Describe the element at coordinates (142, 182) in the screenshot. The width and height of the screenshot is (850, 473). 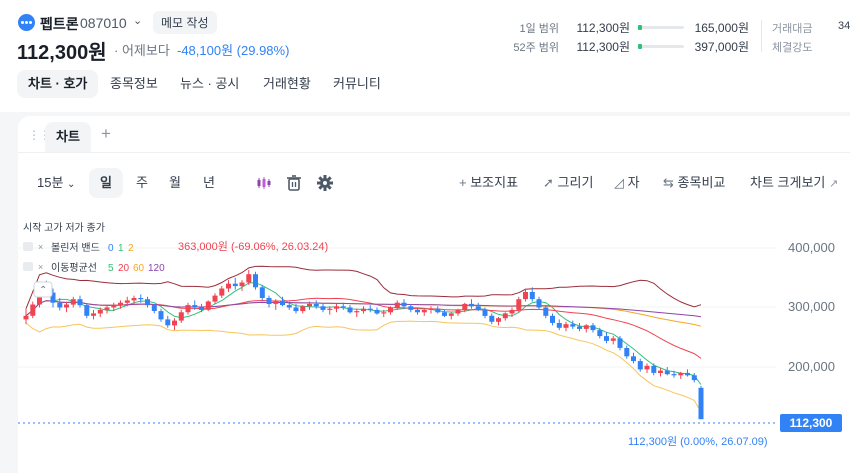
I see `period-week: 주` at that location.